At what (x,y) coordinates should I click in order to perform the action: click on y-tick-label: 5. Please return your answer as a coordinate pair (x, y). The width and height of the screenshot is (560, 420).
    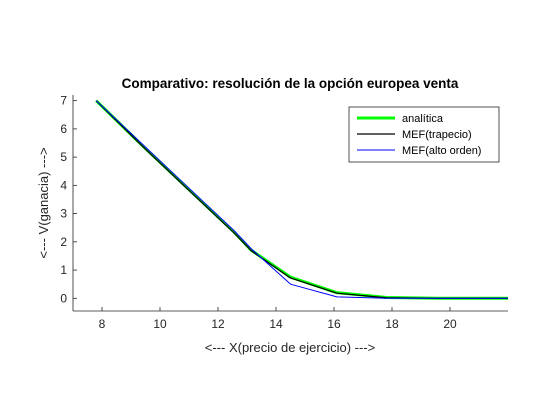
    Looking at the image, I should click on (63, 157).